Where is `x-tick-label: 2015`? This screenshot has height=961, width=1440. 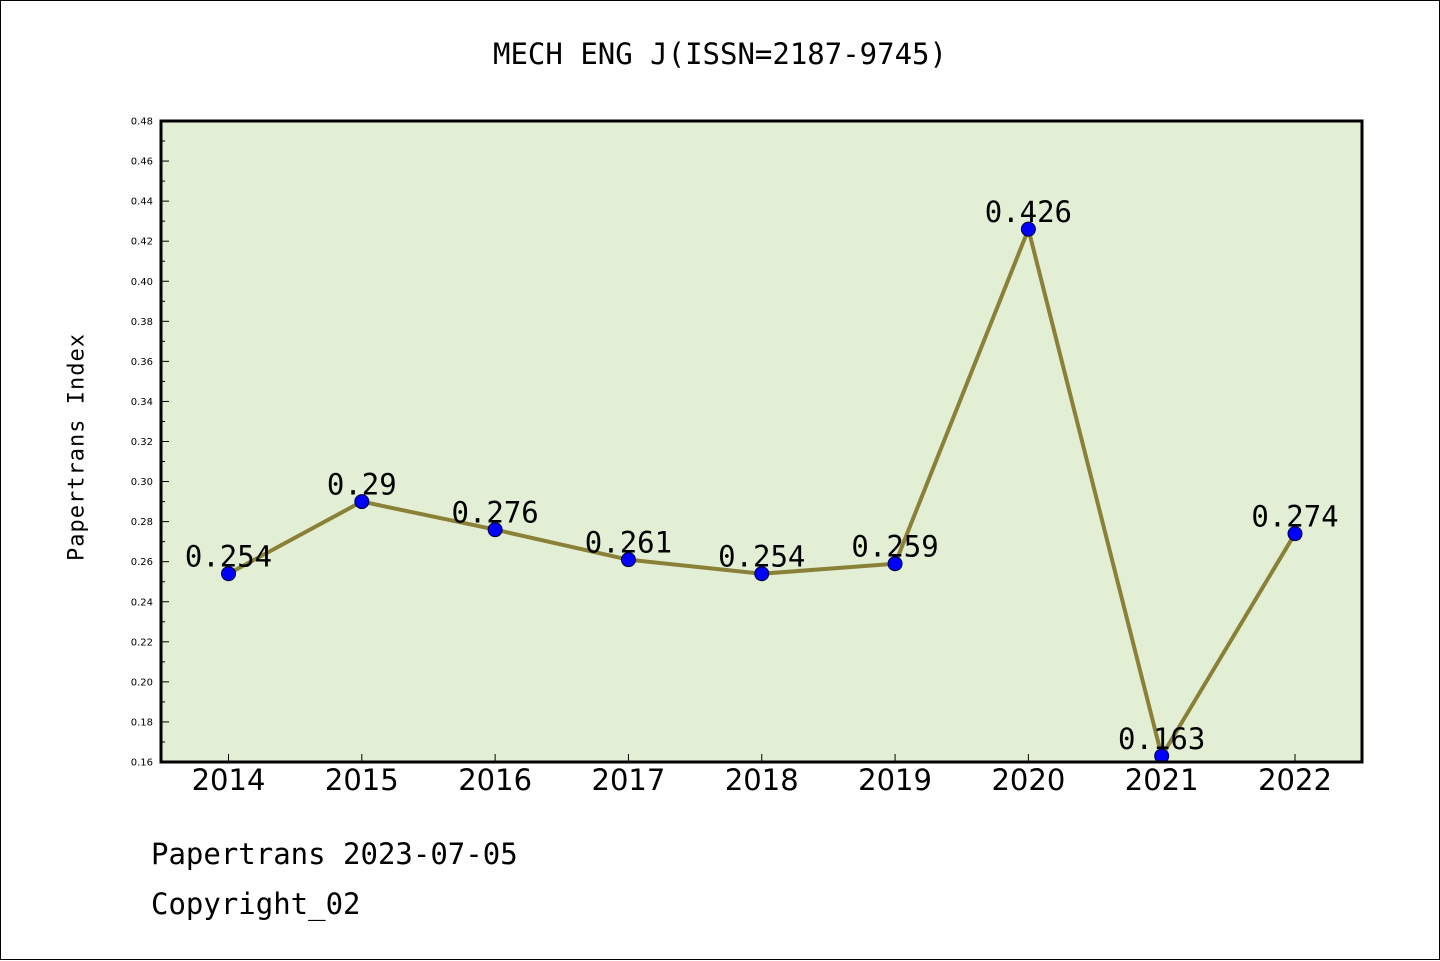
x-tick-label: 2015 is located at coordinates (362, 780).